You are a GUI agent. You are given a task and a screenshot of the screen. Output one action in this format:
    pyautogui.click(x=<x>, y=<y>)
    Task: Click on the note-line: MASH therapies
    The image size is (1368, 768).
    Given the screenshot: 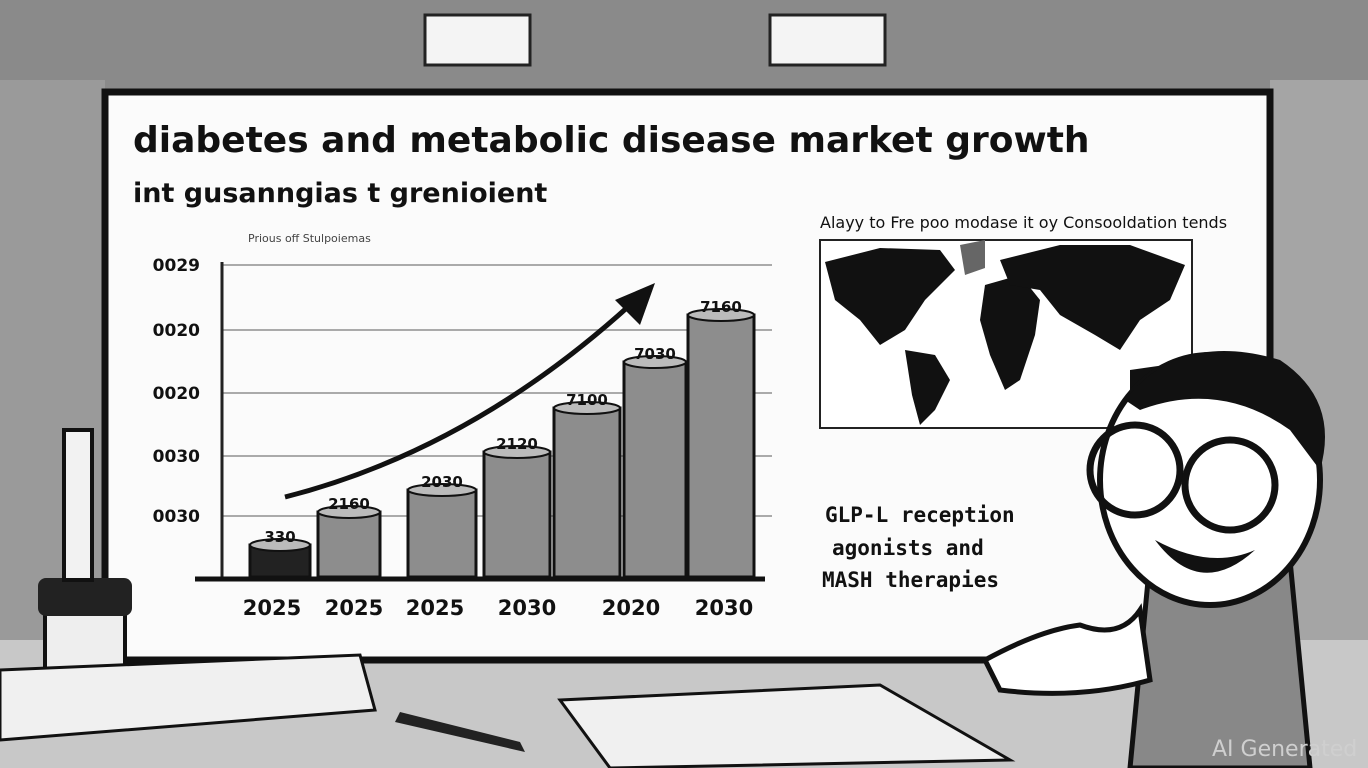 What is the action you would take?
    pyautogui.click(x=910, y=580)
    